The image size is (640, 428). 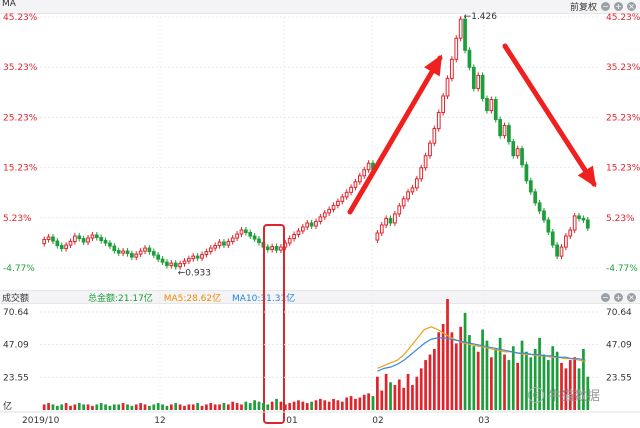 I want to click on y-axis-label-left: 15.23%, so click(x=20, y=169).